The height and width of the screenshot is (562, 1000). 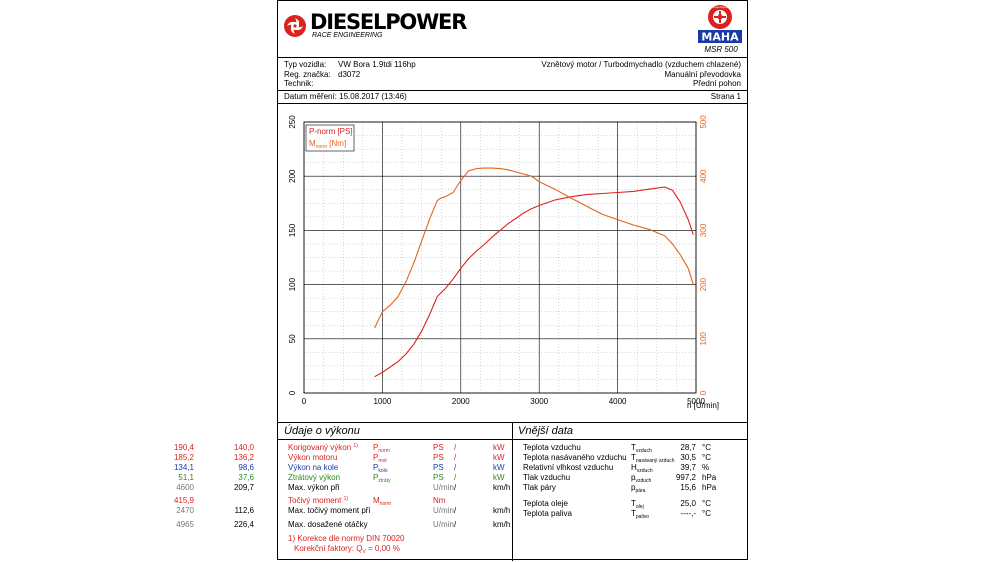 I want to click on maha-top-text: Motorsportgeprüft, so click(x=720, y=7).